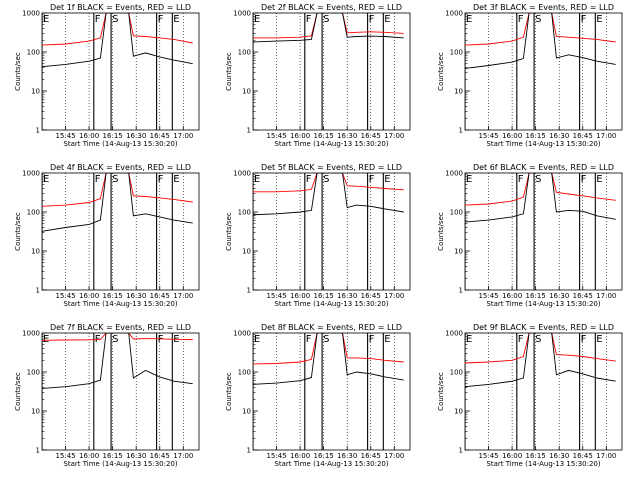 The height and width of the screenshot is (480, 640). Describe the element at coordinates (120, 167) in the screenshot. I see `panel-title: Det 4f BLACK = Events, RED = LLD` at that location.